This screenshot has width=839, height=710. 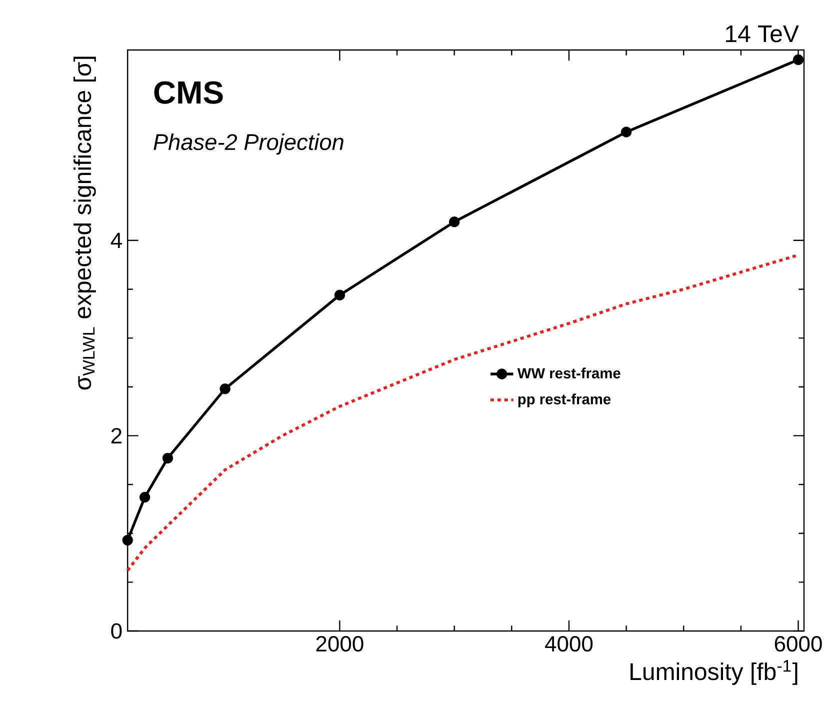 I want to click on annotation: CMS, so click(x=188, y=92).